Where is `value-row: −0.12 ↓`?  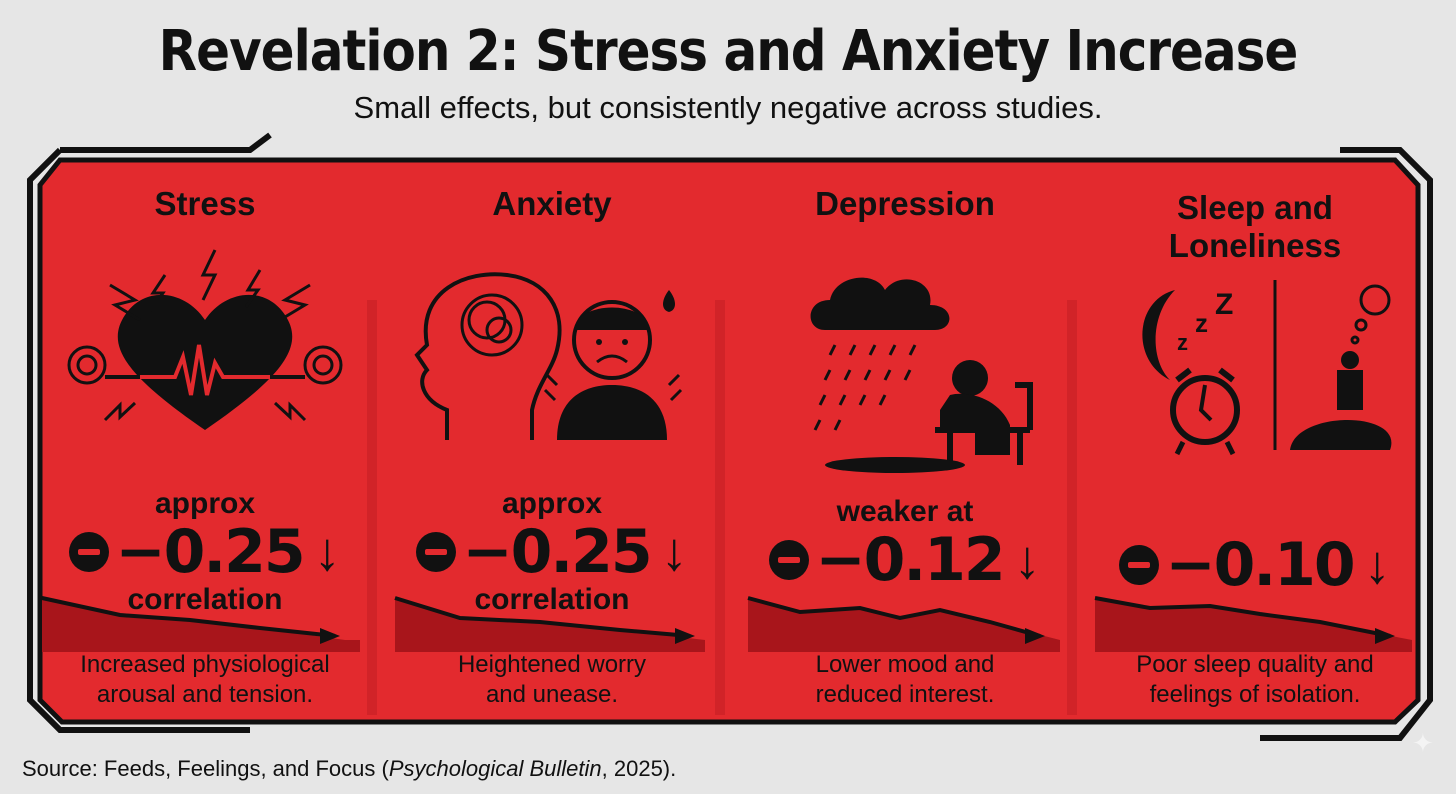
value-row: −0.12 ↓ is located at coordinates (905, 560).